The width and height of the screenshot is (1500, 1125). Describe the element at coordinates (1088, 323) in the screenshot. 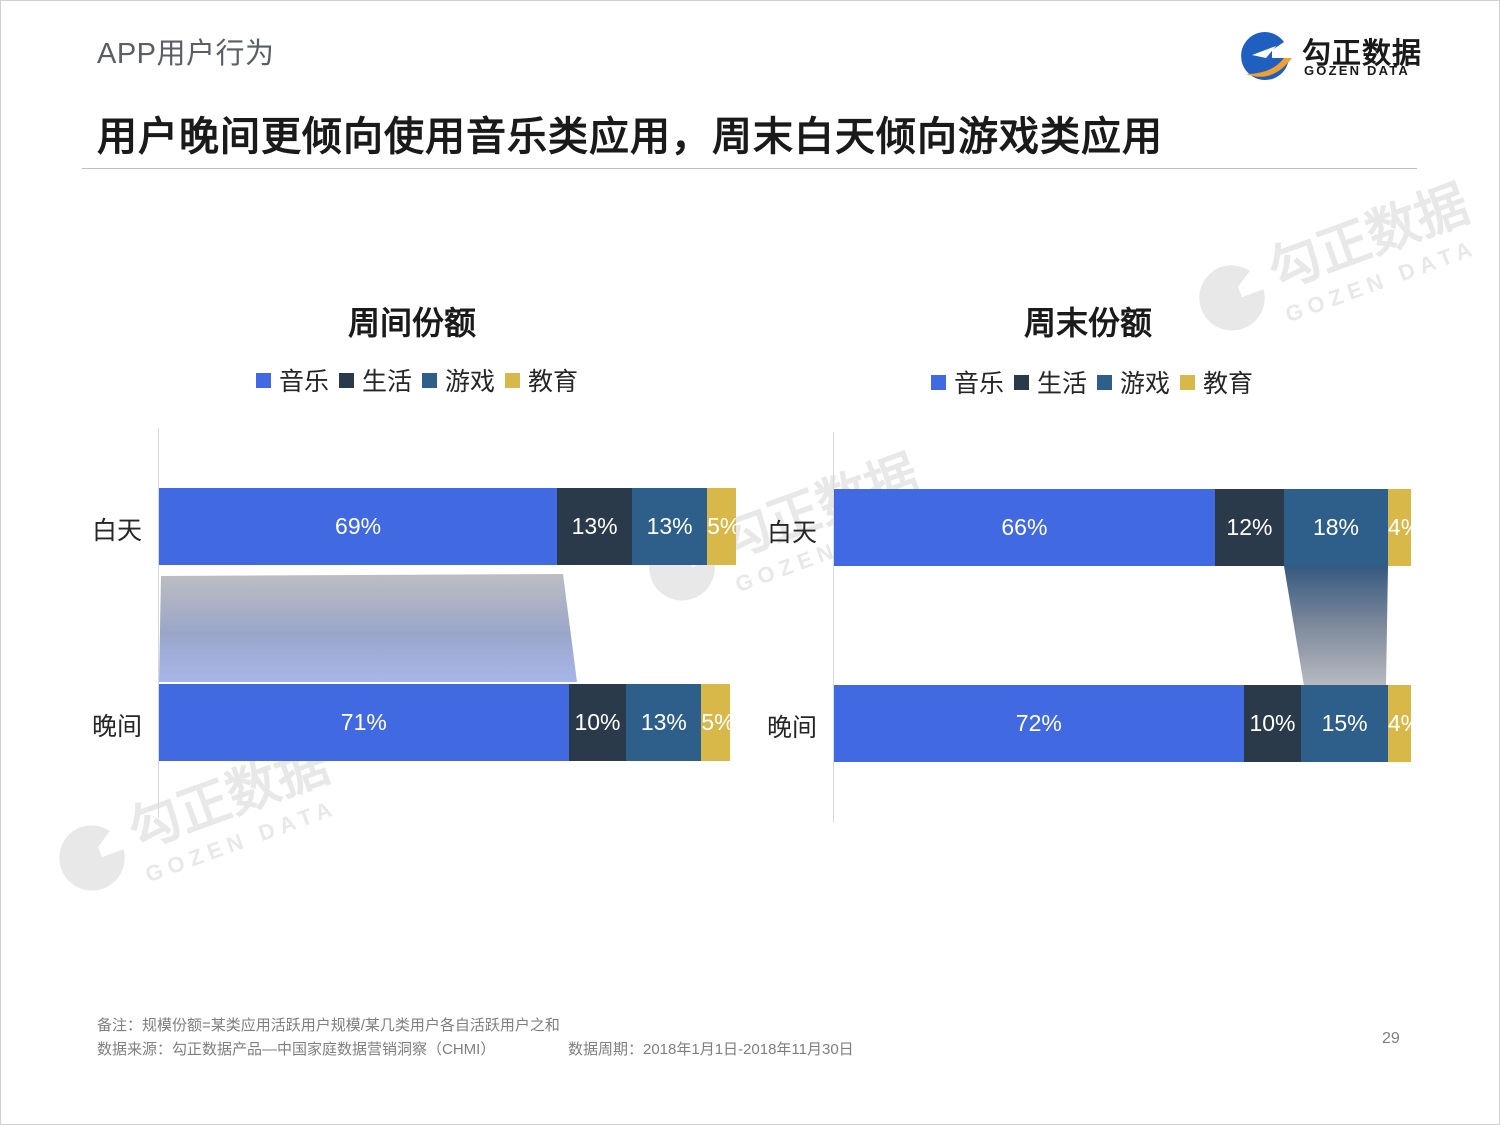

I see `chart-title-weekend: 周末份额` at that location.